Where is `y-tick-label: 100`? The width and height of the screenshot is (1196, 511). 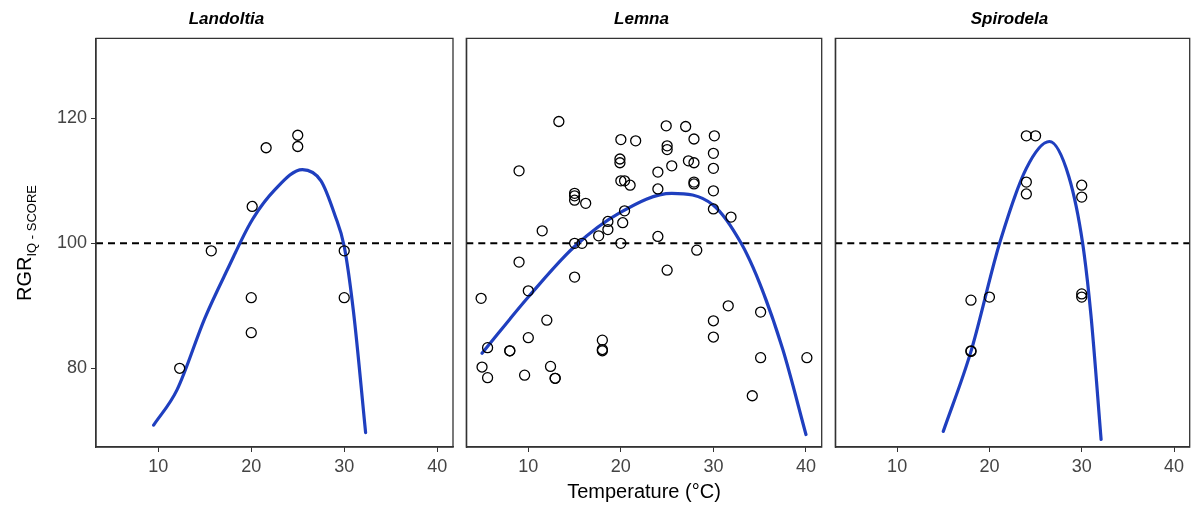 y-tick-label: 100 is located at coordinates (71, 242).